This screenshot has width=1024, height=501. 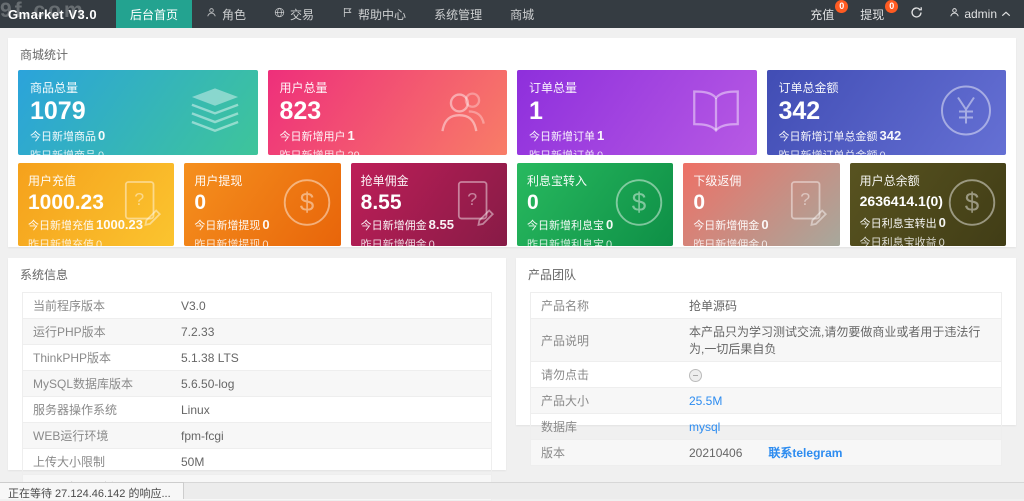 What do you see at coordinates (294, 14) in the screenshot?
I see `menu-item-trade: 交易` at bounding box center [294, 14].